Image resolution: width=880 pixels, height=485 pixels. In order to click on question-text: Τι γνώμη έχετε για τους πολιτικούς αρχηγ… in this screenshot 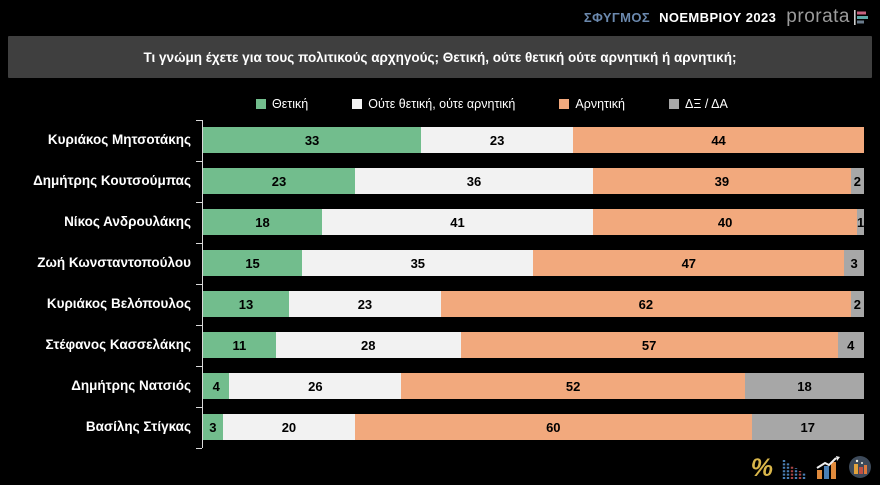, I will do `click(440, 57)`.